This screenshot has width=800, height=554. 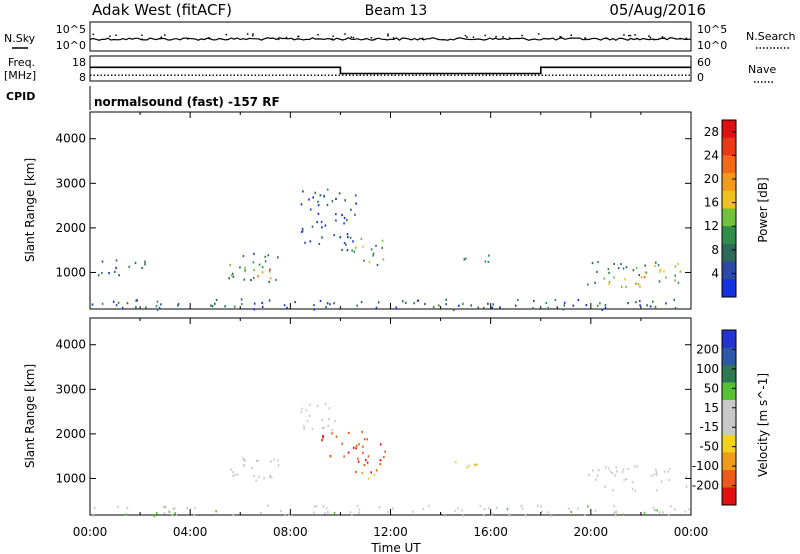 What do you see at coordinates (729, 444) in the screenshot?
I see `velocity-colorbar-swatch` at bounding box center [729, 444].